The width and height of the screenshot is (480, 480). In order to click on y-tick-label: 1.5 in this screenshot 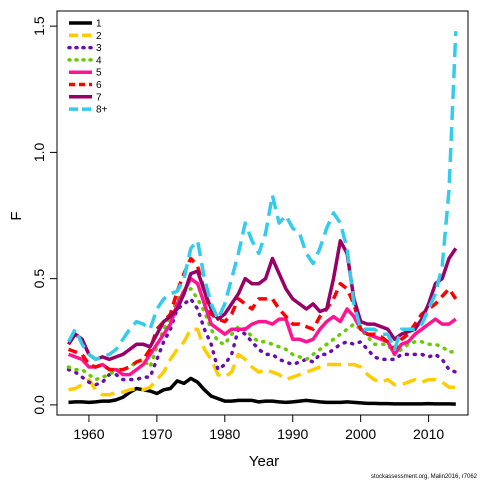, I will do `click(39, 26)`.